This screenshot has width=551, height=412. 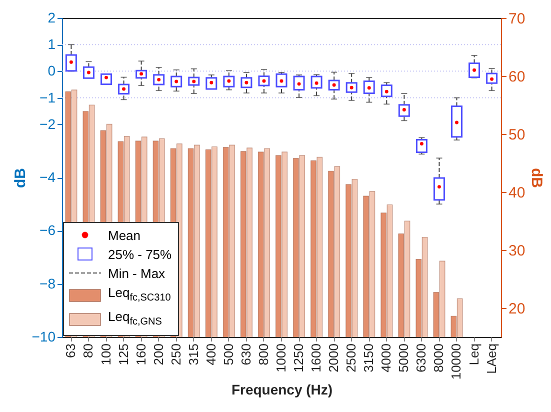 What do you see at coordinates (48, 230) in the screenshot?
I see `y-tick-label: −6` at bounding box center [48, 230].